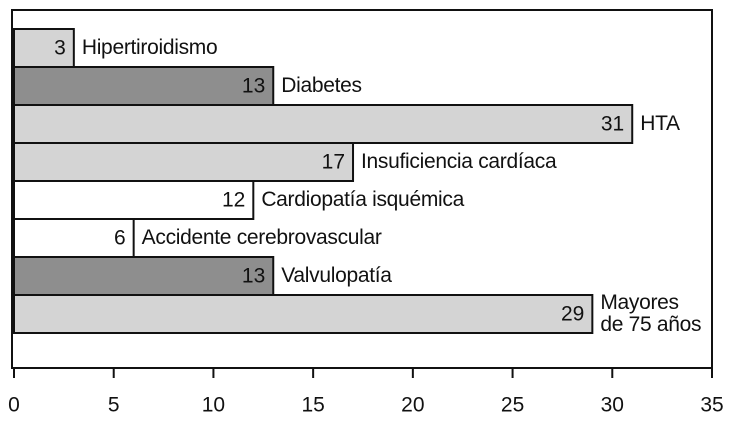 Image resolution: width=730 pixels, height=422 pixels. Describe the element at coordinates (660, 123) in the screenshot. I see `category-label: HTA` at that location.